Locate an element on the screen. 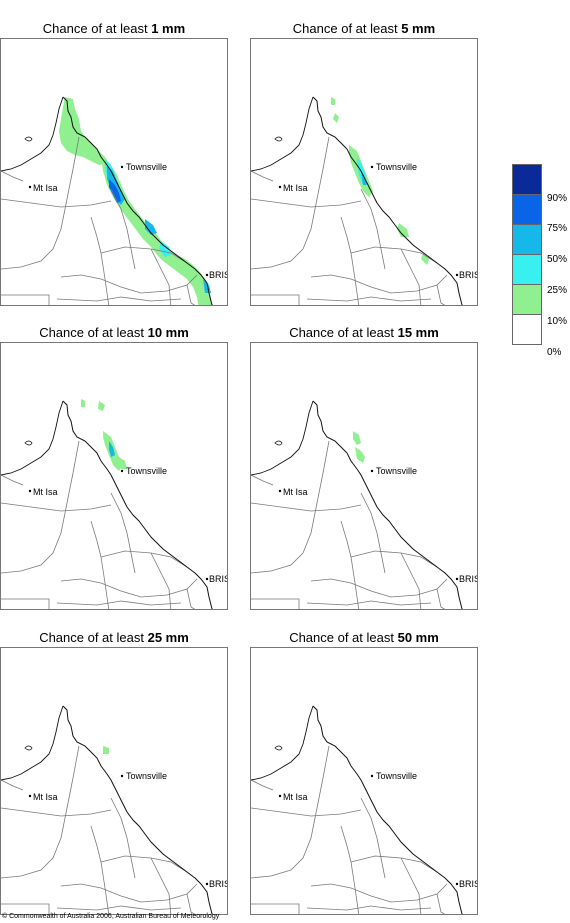  panel-title-25mm: Chance of at least 25 mm is located at coordinates (114, 637).